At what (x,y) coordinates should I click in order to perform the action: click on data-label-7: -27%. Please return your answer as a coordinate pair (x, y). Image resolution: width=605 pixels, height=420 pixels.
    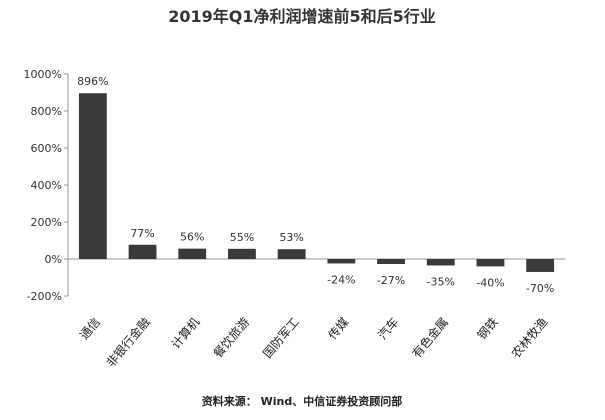
    Looking at the image, I should click on (391, 280).